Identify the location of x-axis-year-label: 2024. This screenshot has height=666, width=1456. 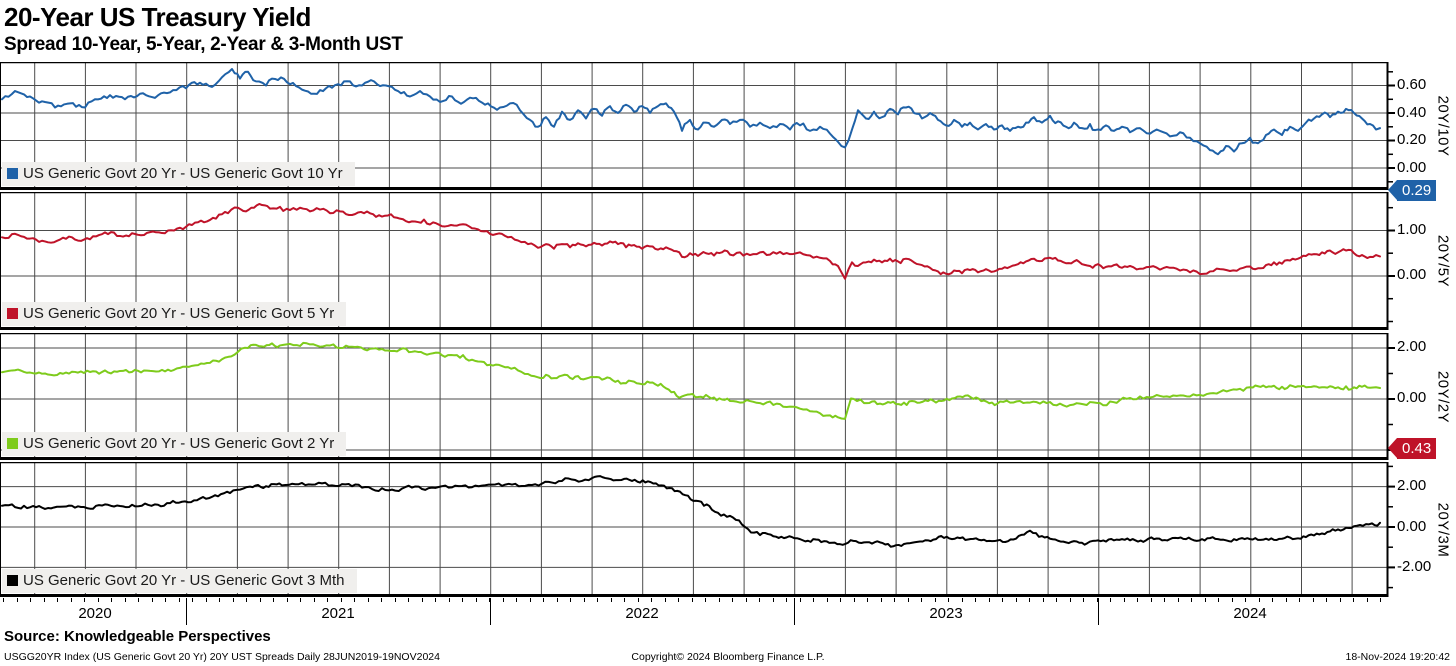
(1250, 613).